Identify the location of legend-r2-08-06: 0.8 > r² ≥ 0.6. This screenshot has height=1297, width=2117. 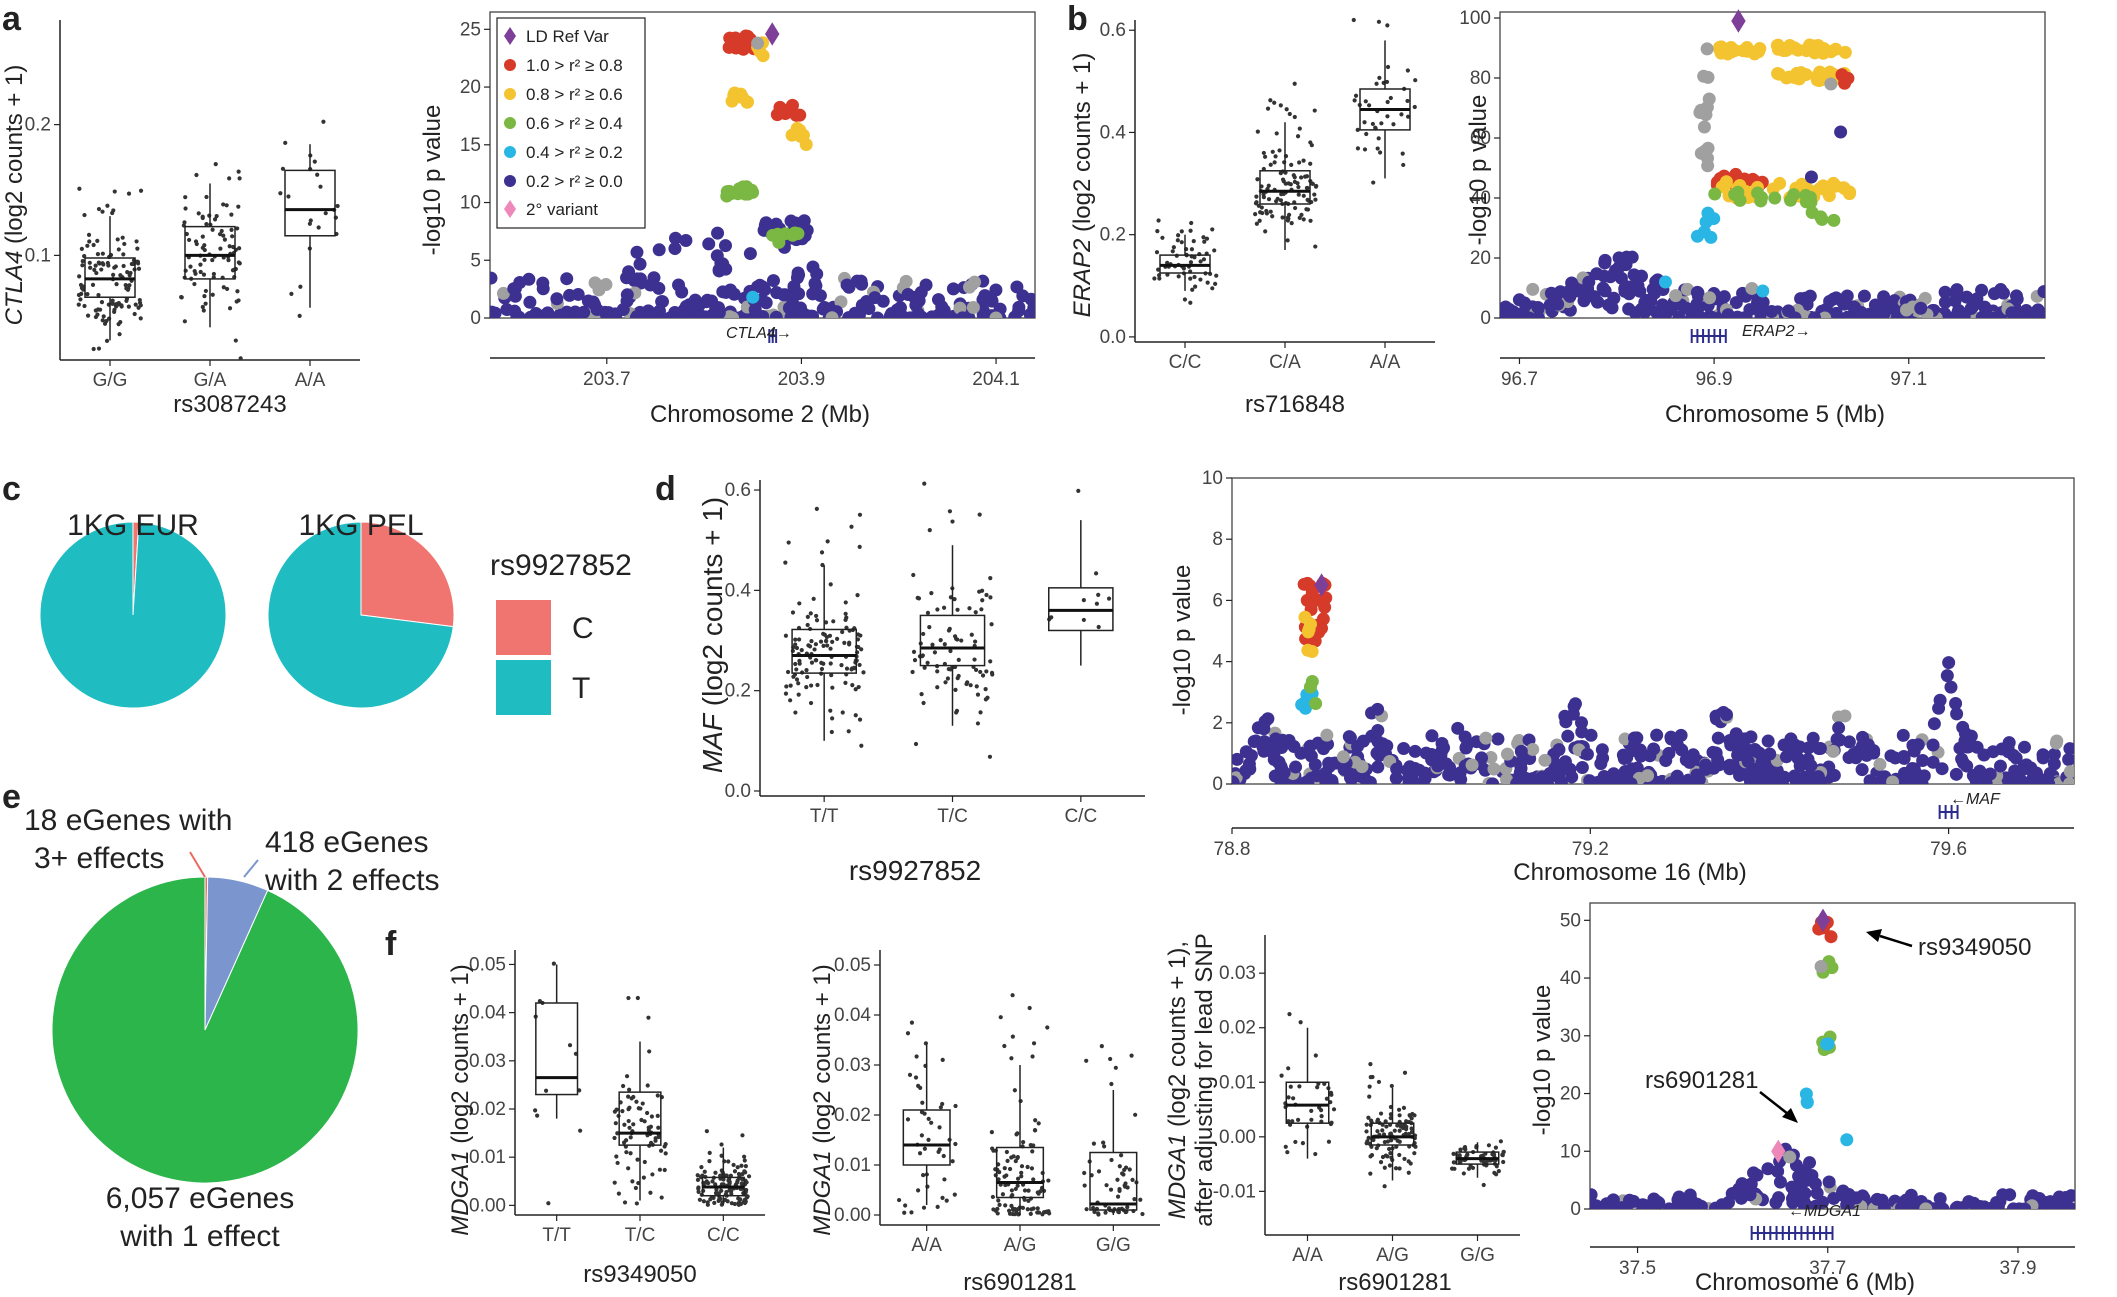
(574, 94).